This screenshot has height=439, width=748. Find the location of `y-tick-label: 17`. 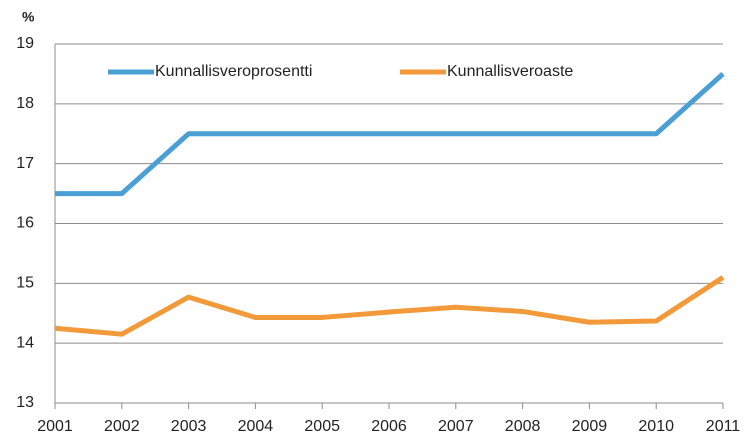

y-tick-label: 17 is located at coordinates (25, 163).